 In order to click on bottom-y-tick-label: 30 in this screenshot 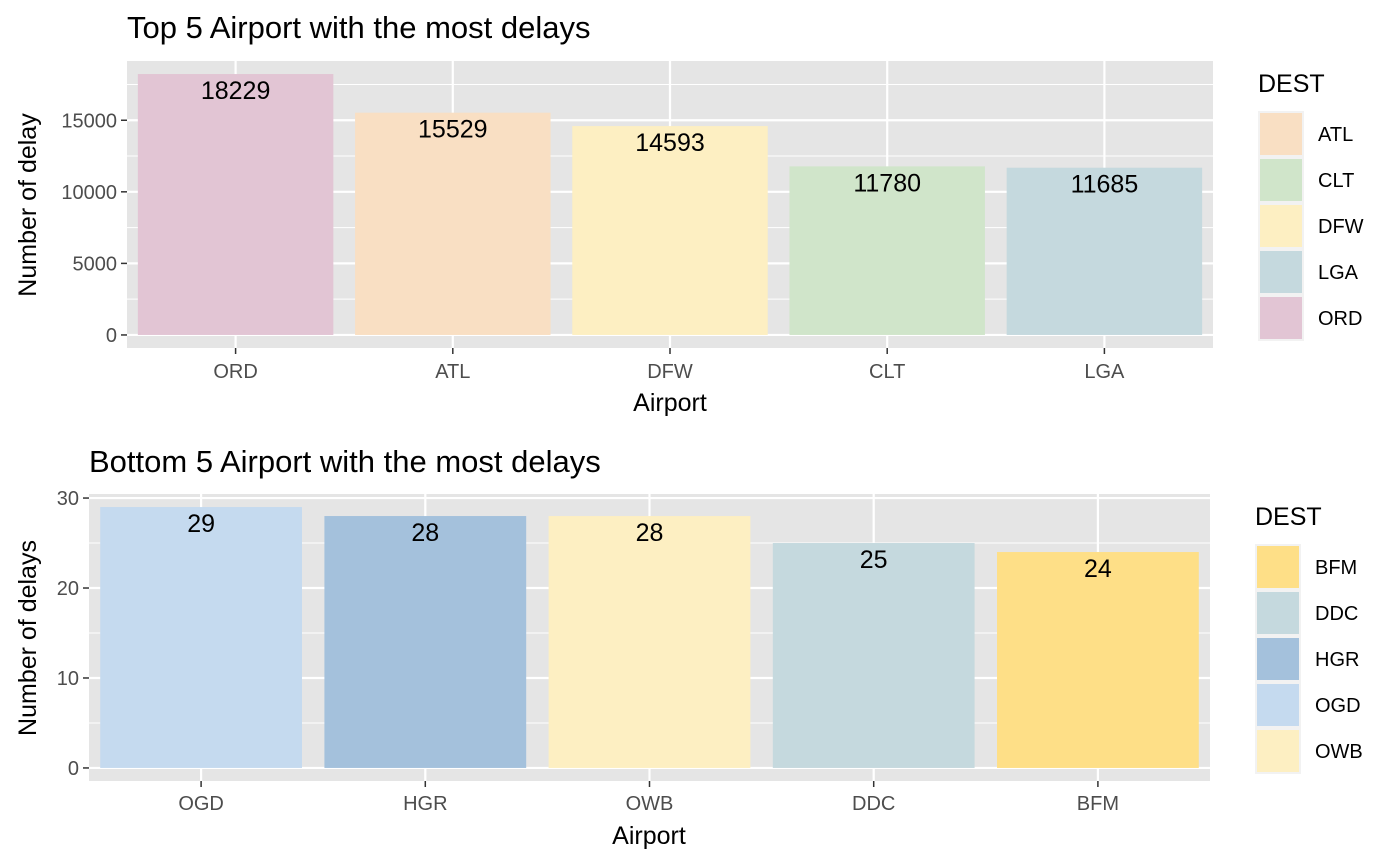, I will do `click(68, 499)`.